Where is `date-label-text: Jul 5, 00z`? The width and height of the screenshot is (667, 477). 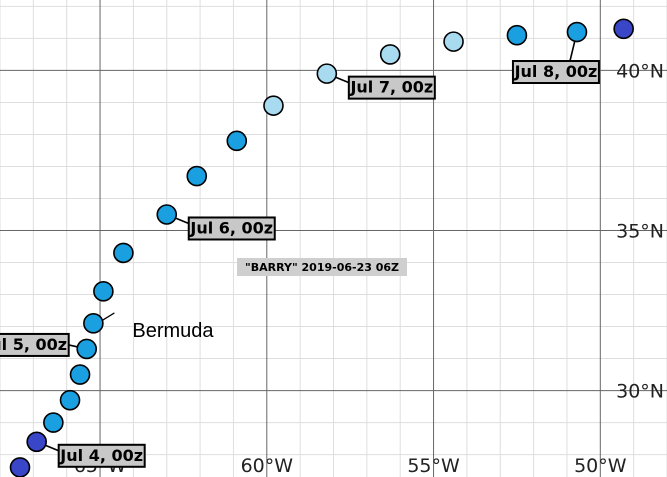
date-label-text: Jul 5, 00z is located at coordinates (33, 344).